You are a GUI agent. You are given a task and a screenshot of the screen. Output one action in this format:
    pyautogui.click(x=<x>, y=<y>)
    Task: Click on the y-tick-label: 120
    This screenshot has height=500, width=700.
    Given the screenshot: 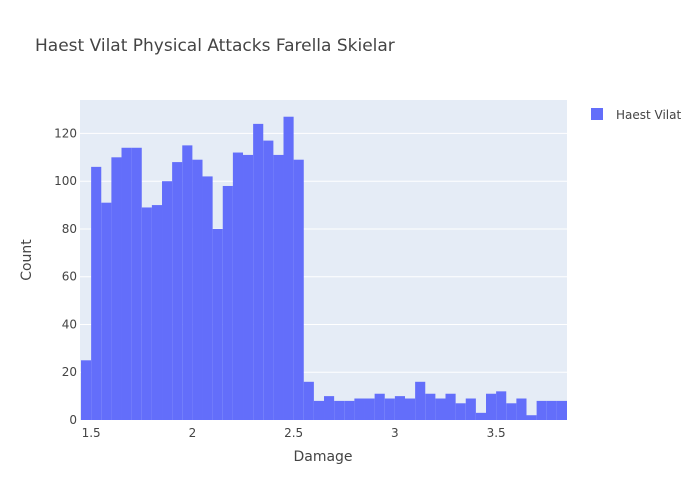 What is the action you would take?
    pyautogui.click(x=65, y=133)
    